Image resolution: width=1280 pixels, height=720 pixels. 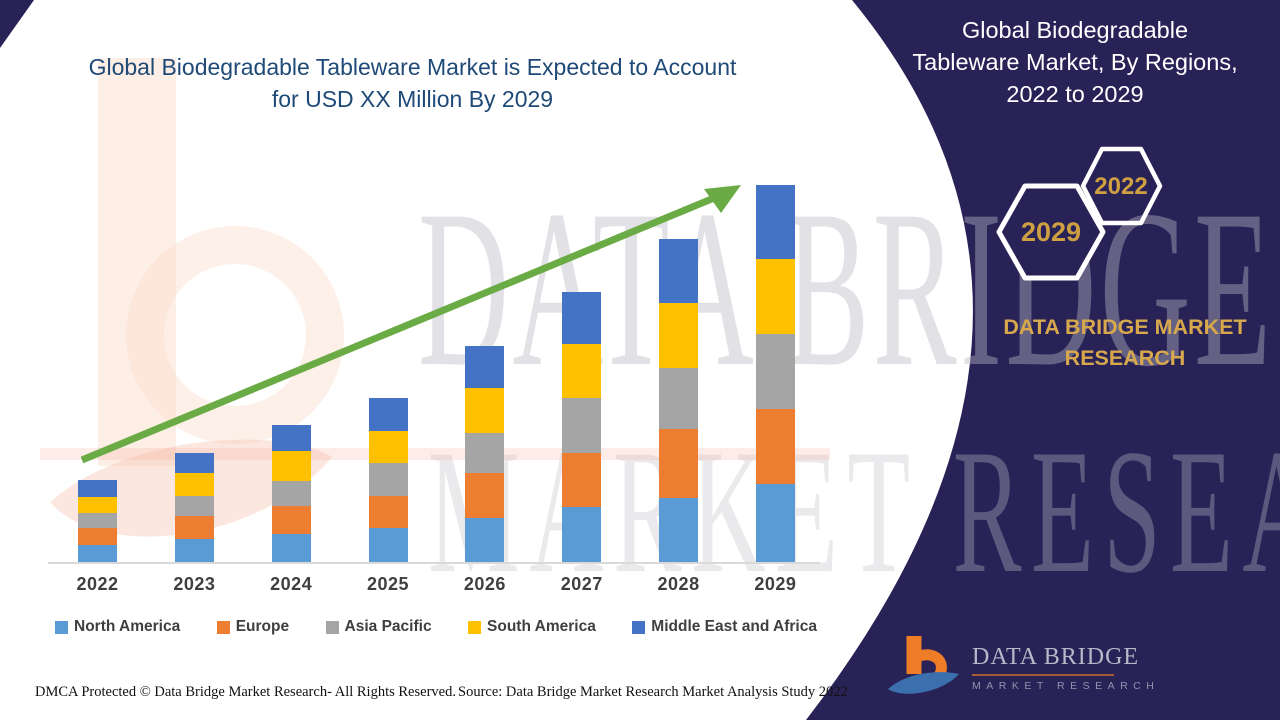 I want to click on logo-wordmark: DATA BRIDGE, so click(x=1056, y=657).